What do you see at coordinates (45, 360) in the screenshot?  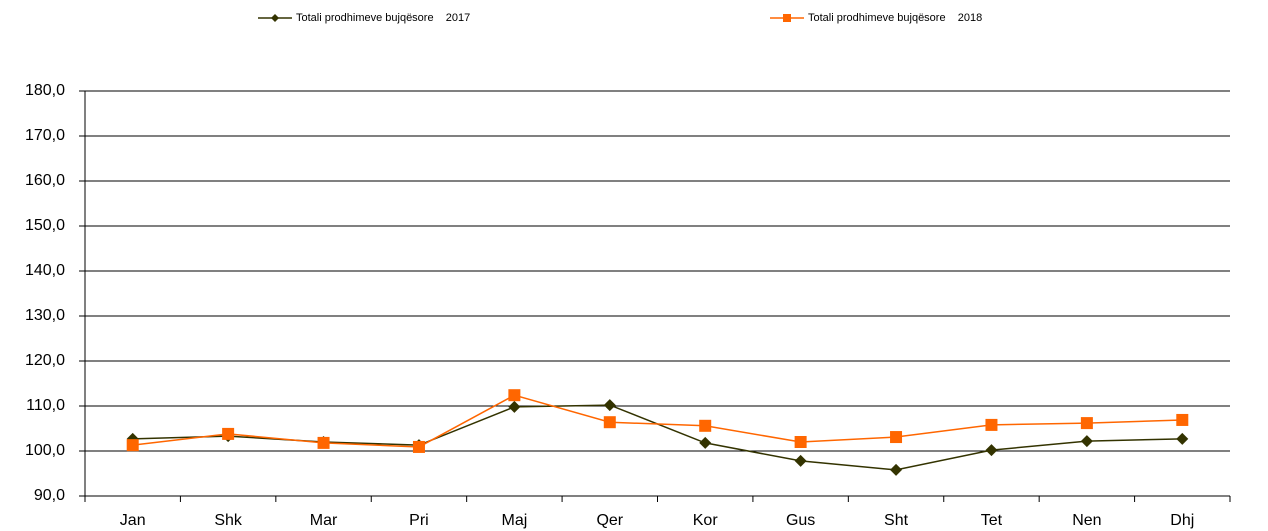 I see `y-tick-label: 120,0` at bounding box center [45, 360].